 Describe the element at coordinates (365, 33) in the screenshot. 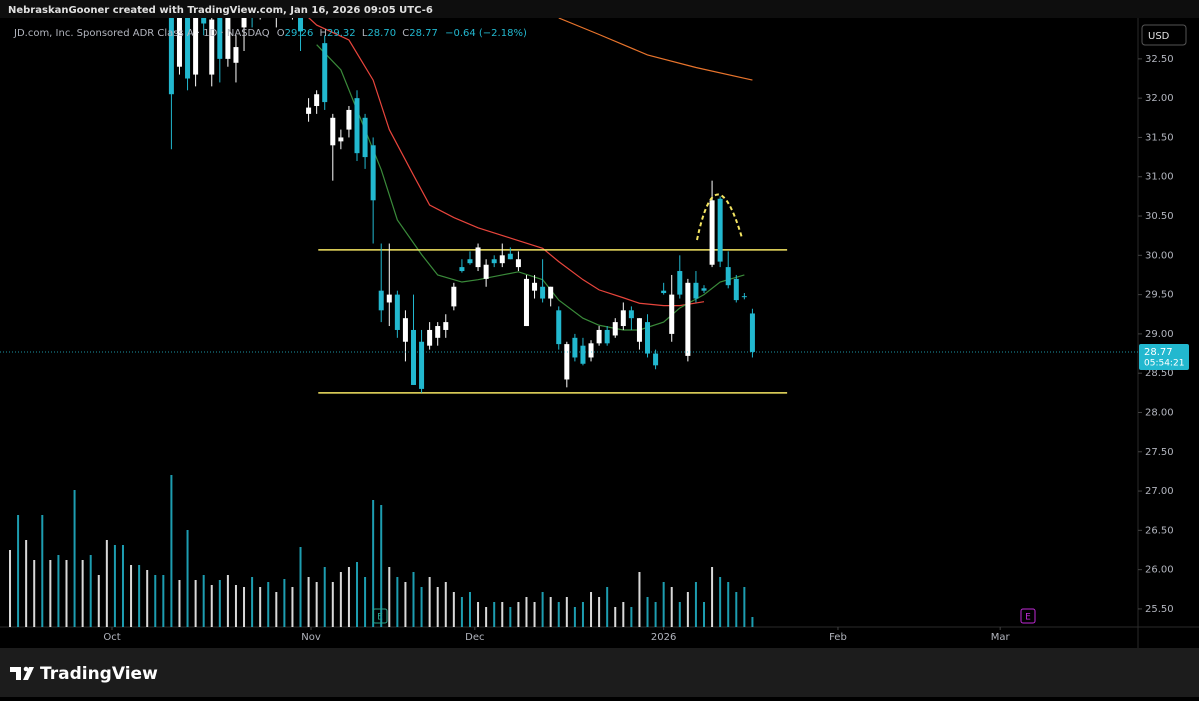

I see `ohlc-label: L` at that location.